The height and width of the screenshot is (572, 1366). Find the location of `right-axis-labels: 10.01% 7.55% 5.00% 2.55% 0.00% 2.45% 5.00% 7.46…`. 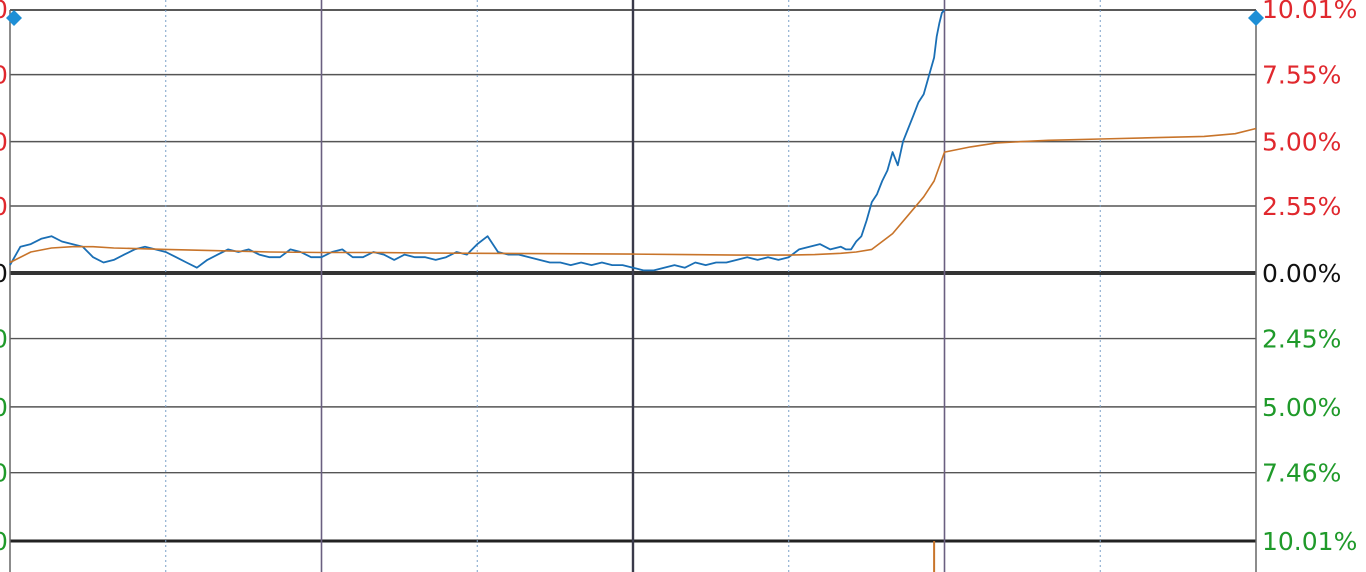

right-axis-labels: 10.01% 7.55% 5.00% 2.55% 0.00% 2.45% 5.00% 7.46… is located at coordinates (1309, 278).